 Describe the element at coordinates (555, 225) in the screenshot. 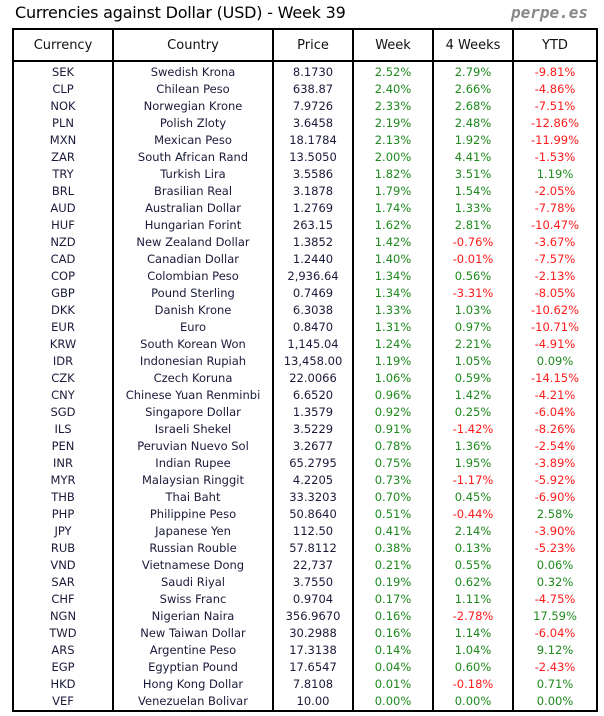

I see `cell-ytd: -10.47%` at that location.